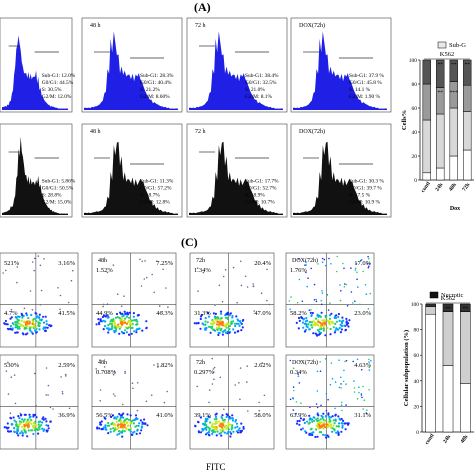 Image resolution: width=474 pixels, height=474 pixels. Describe the element at coordinates (258, 97) in the screenshot. I see `histogram-stat: G2/M: 8.1%` at that location.